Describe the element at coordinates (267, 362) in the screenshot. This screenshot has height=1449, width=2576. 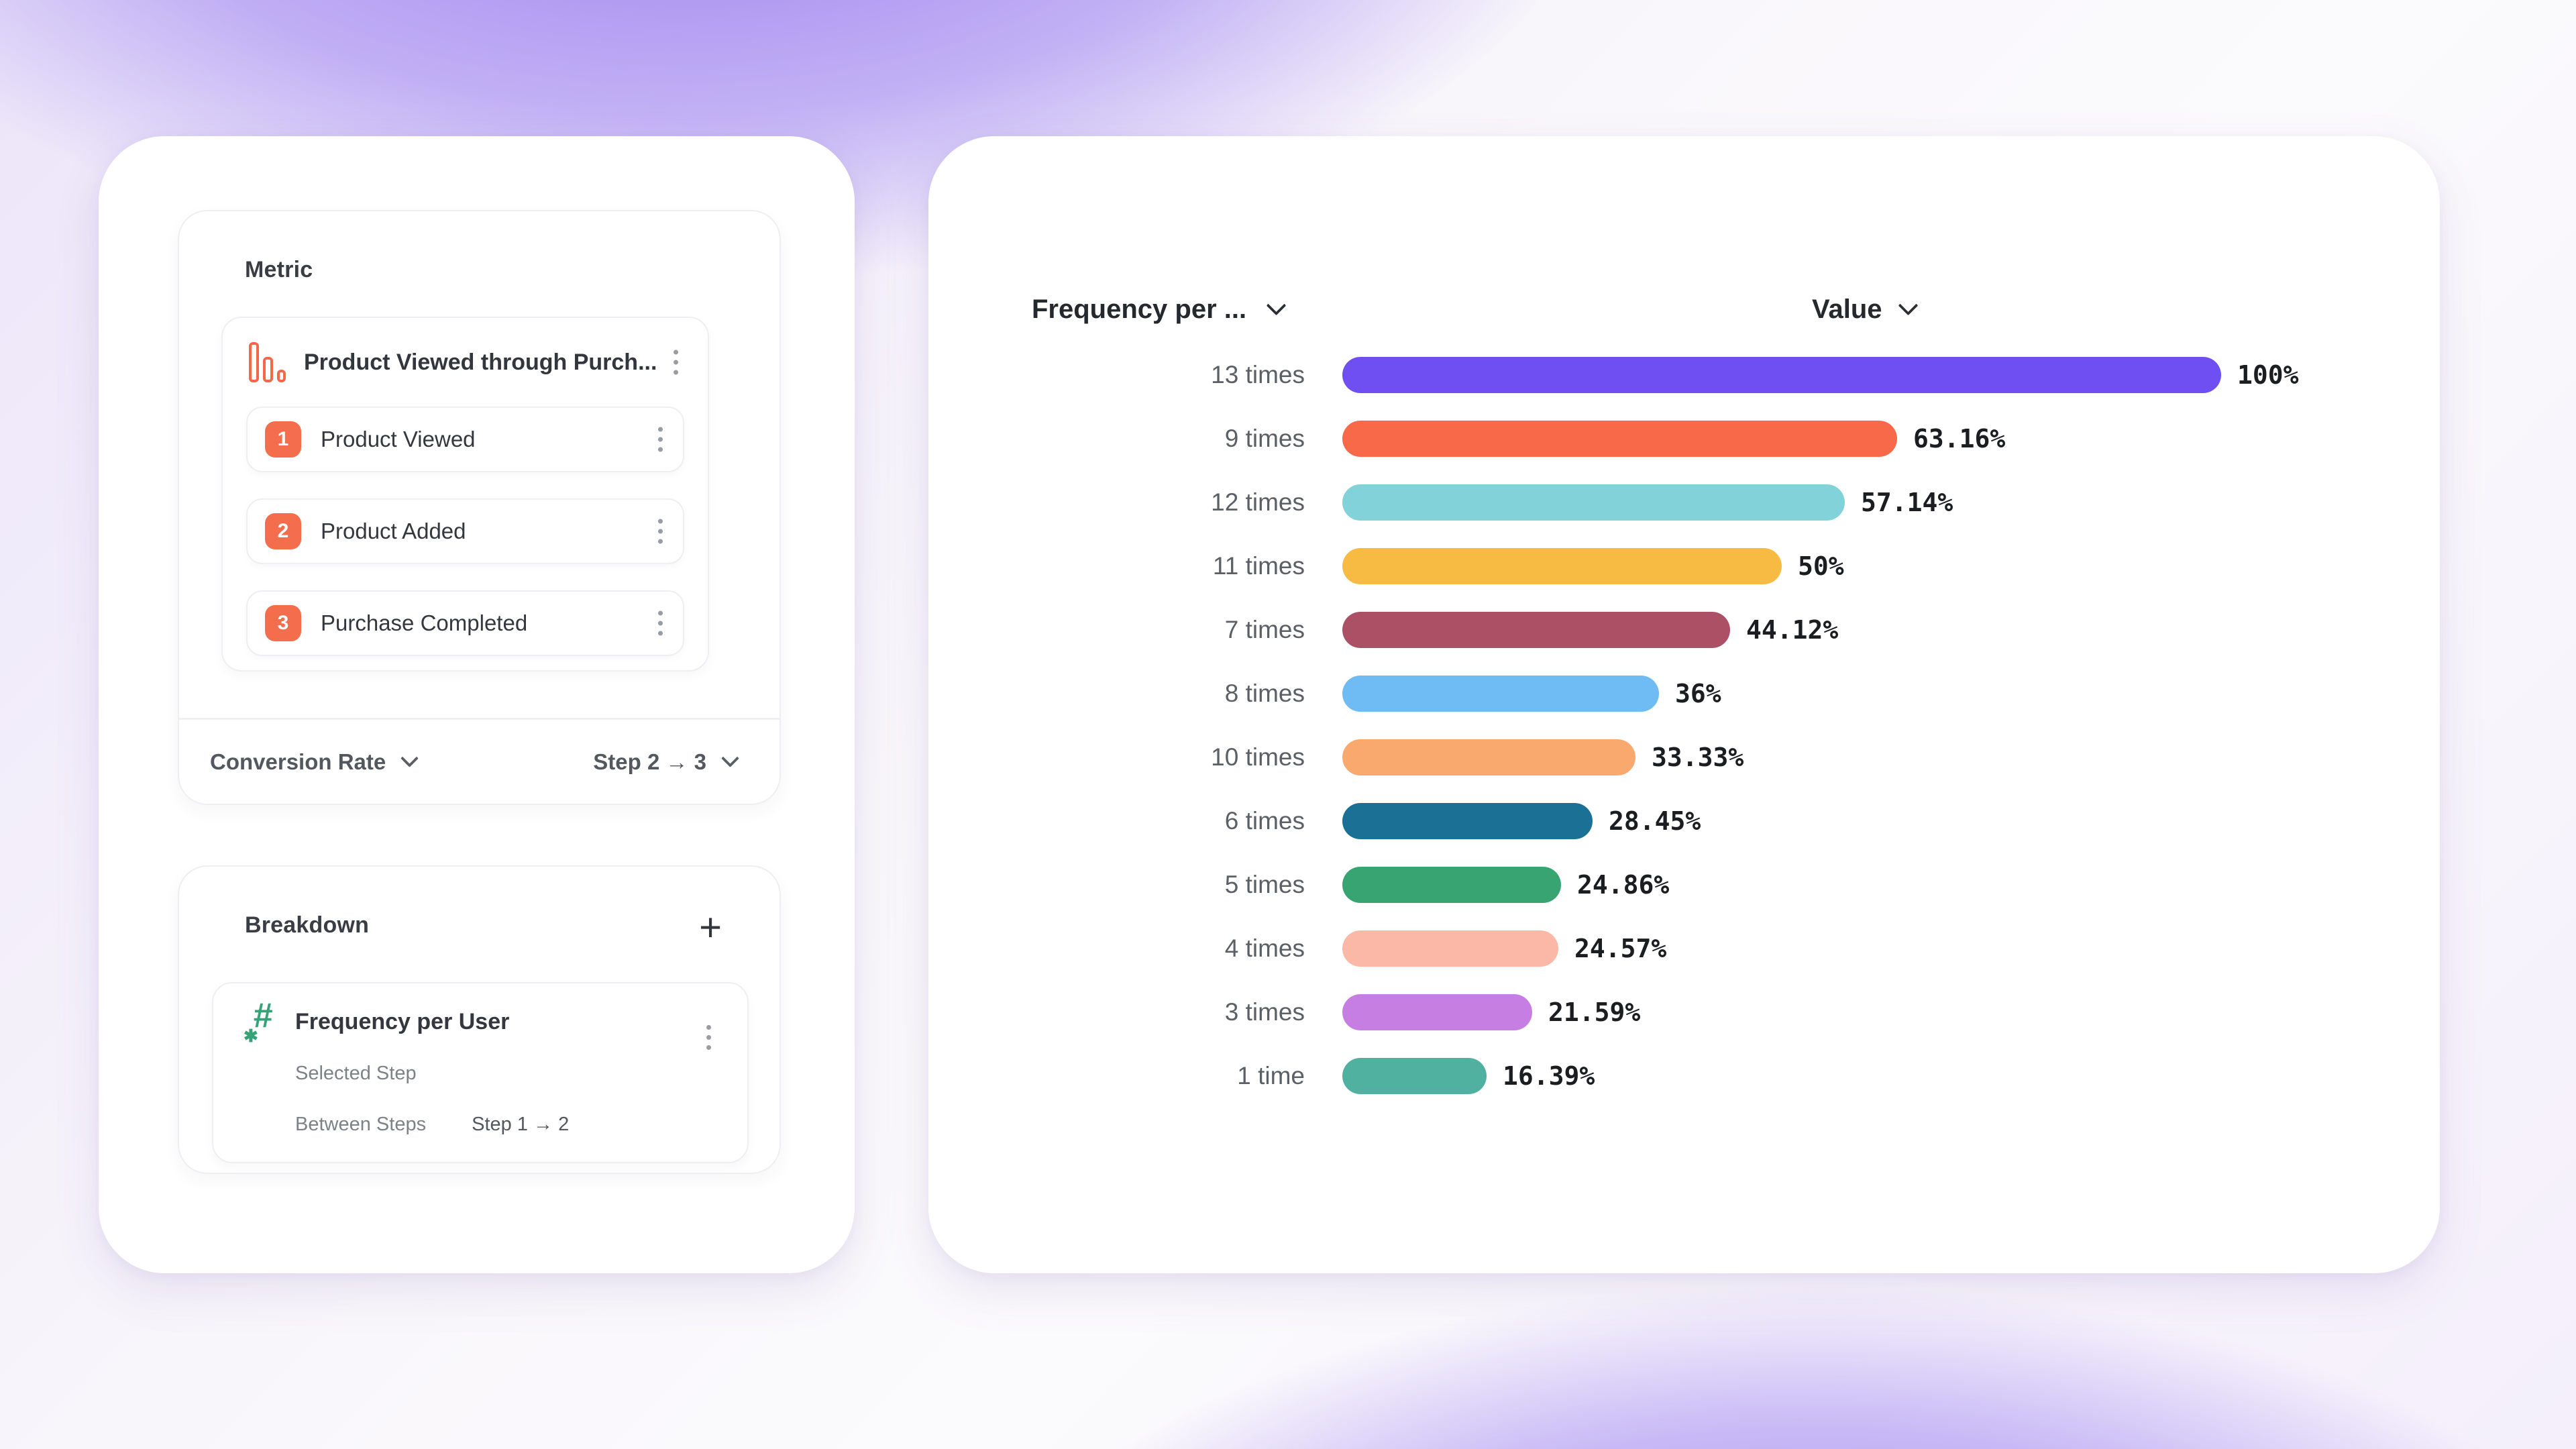
I see `bar-chart-icon` at that location.